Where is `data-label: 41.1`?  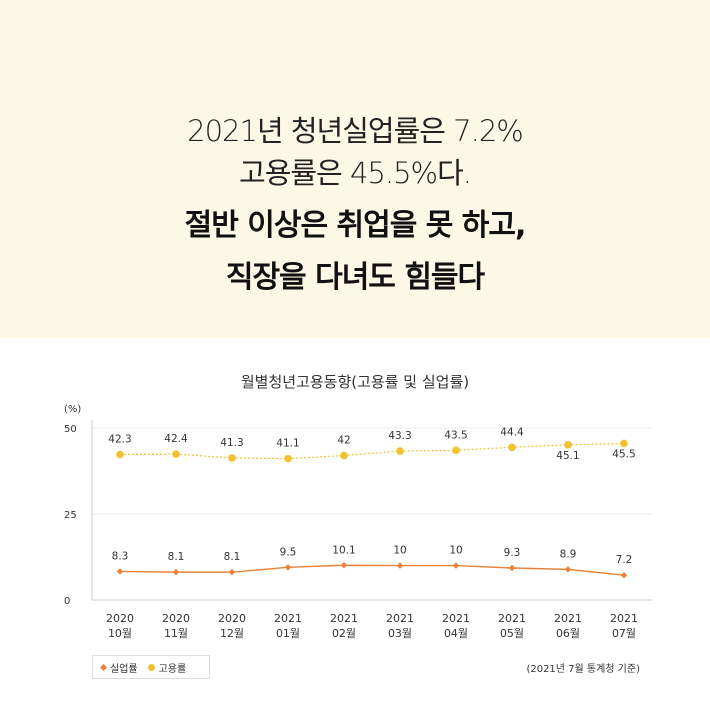
data-label: 41.1 is located at coordinates (287, 444).